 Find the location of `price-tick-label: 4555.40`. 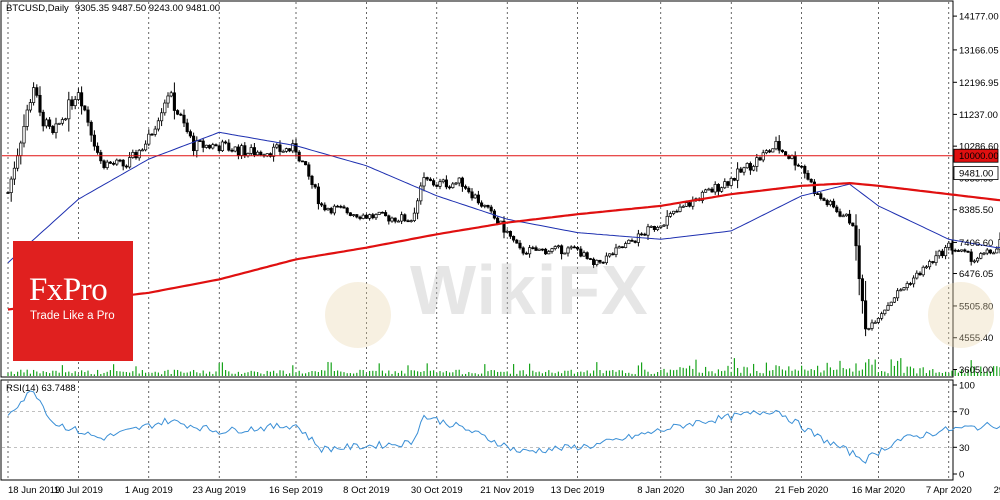

price-tick-label: 4555.40 is located at coordinates (976, 338).